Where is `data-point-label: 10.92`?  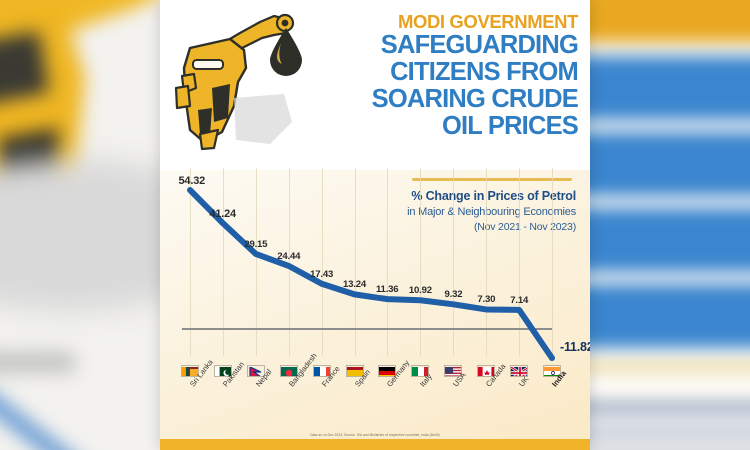
data-point-label: 10.92 is located at coordinates (420, 291).